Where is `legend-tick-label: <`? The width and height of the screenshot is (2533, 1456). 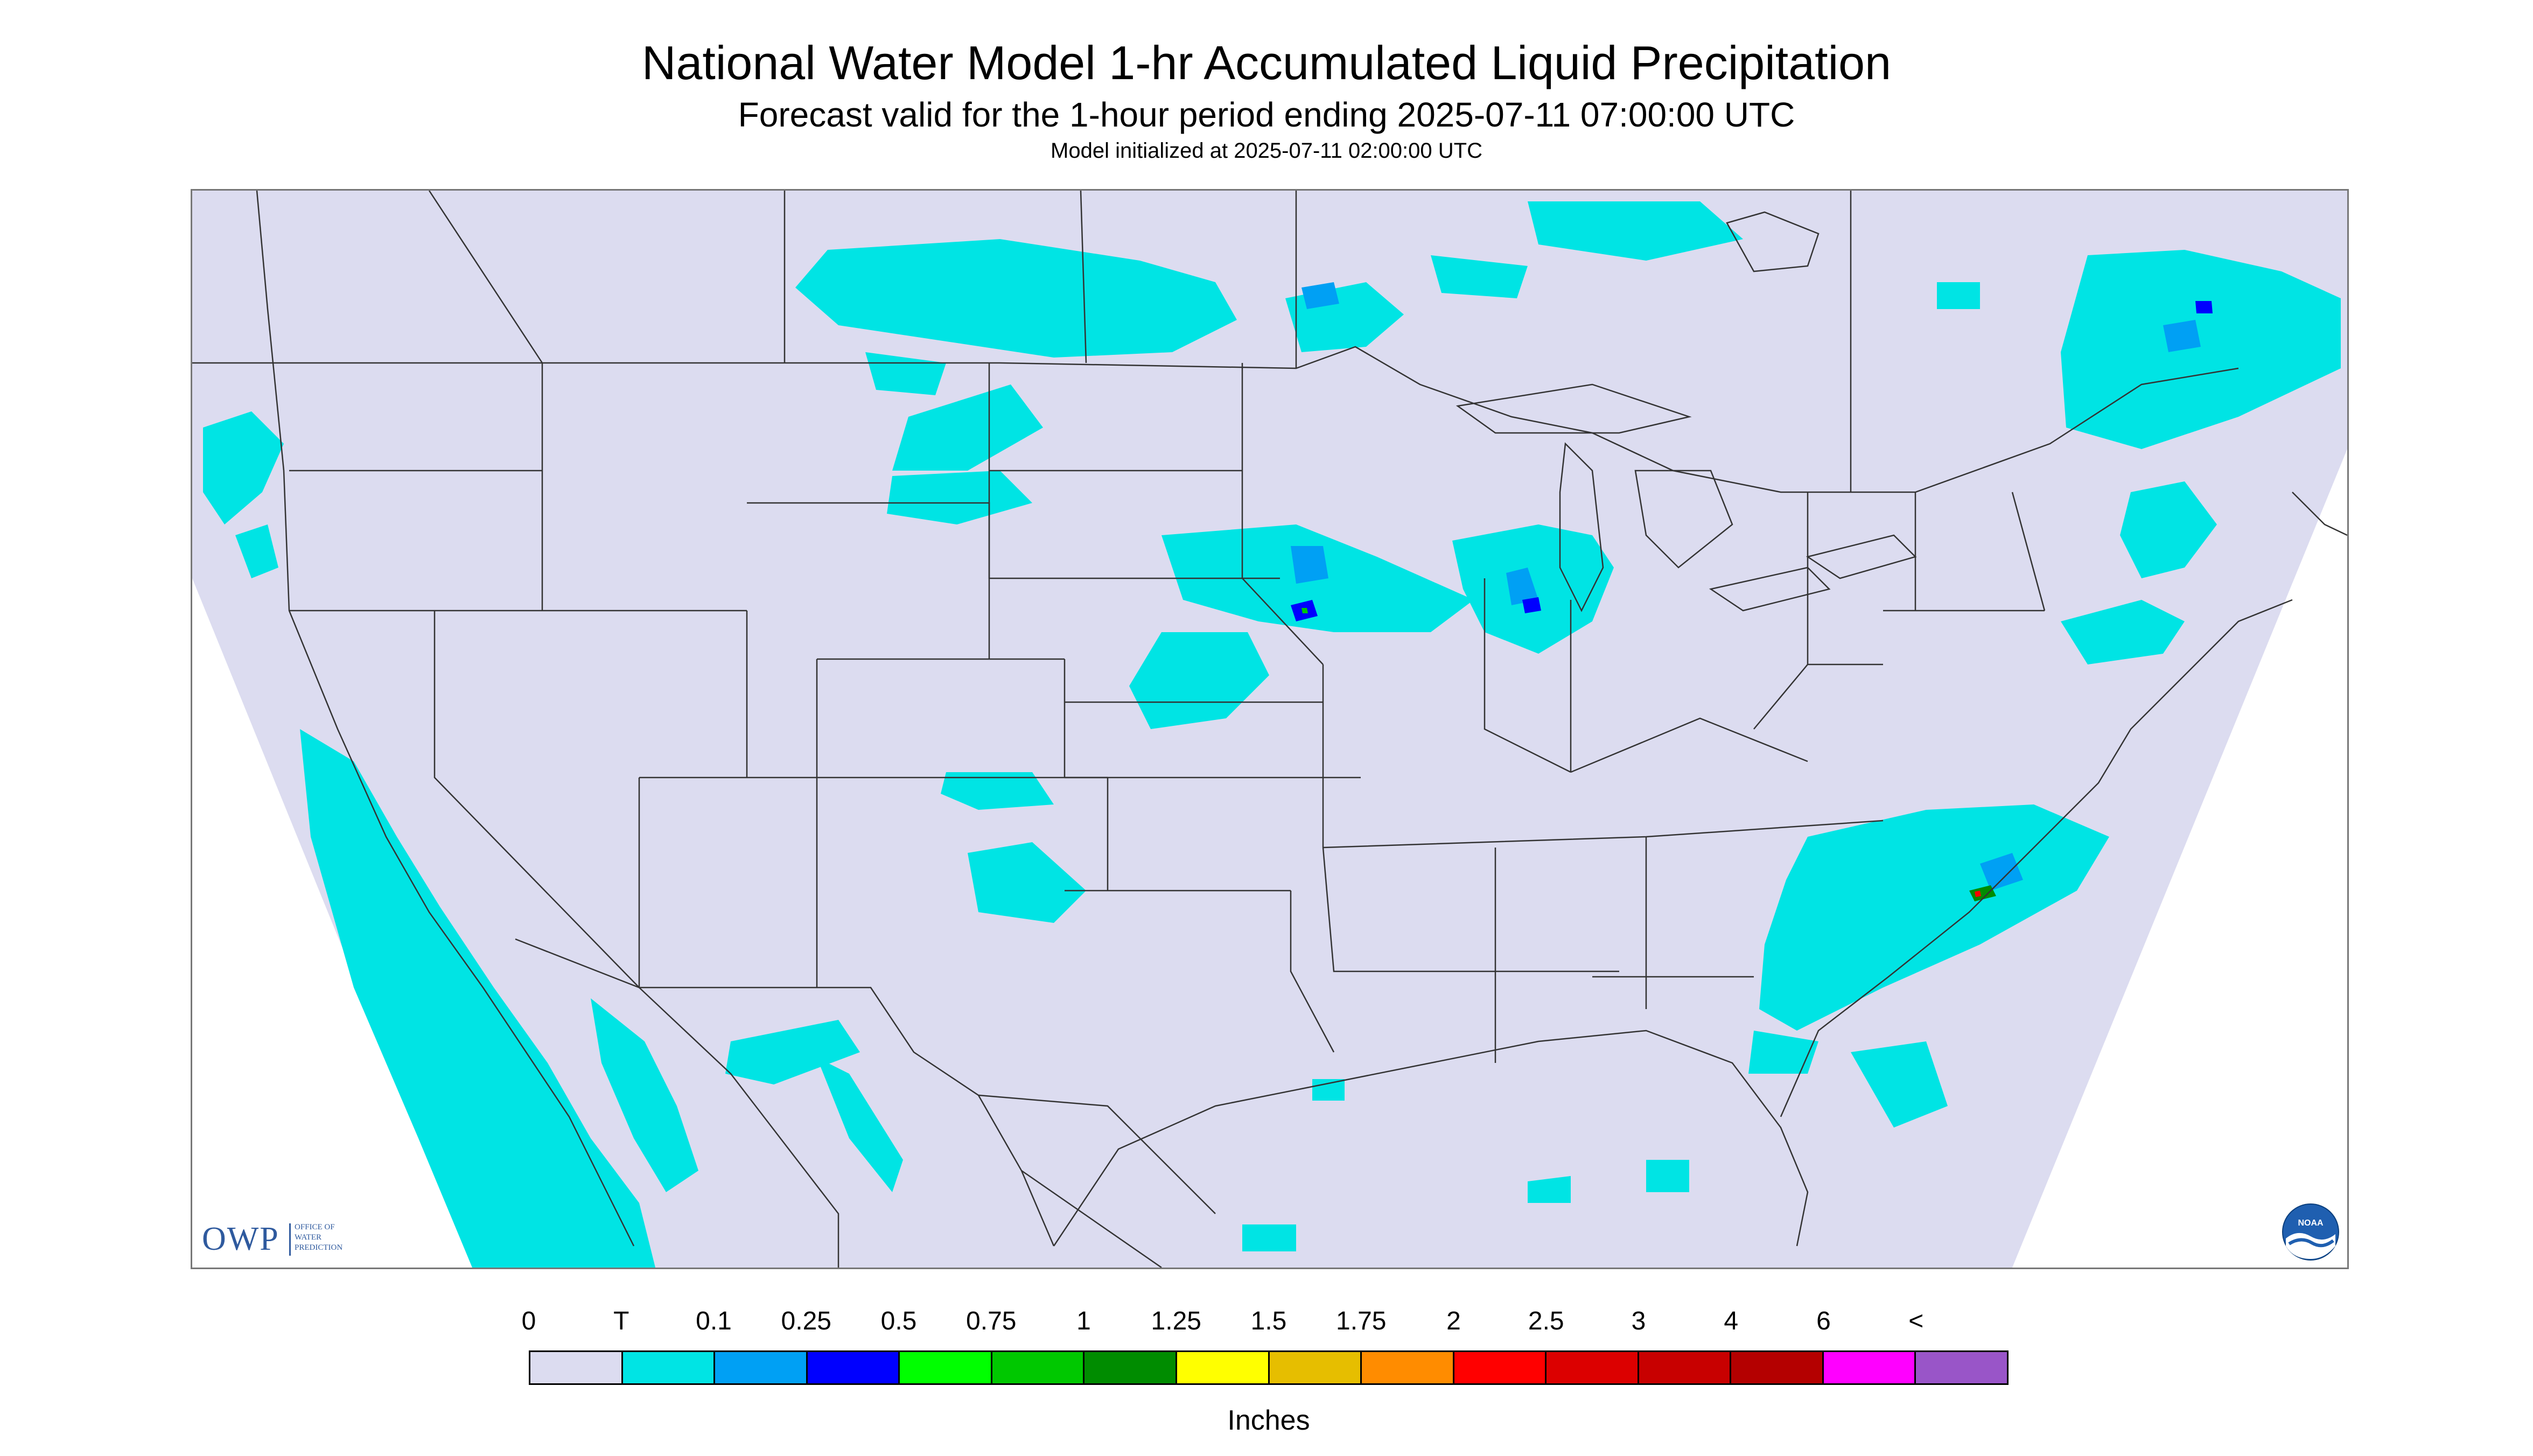 legend-tick-label: < is located at coordinates (1916, 1321).